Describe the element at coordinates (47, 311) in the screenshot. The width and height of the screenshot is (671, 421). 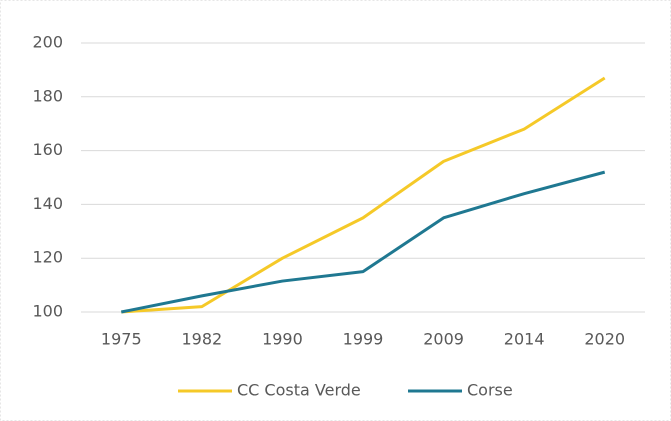
I see `y-tick-label: 100` at that location.